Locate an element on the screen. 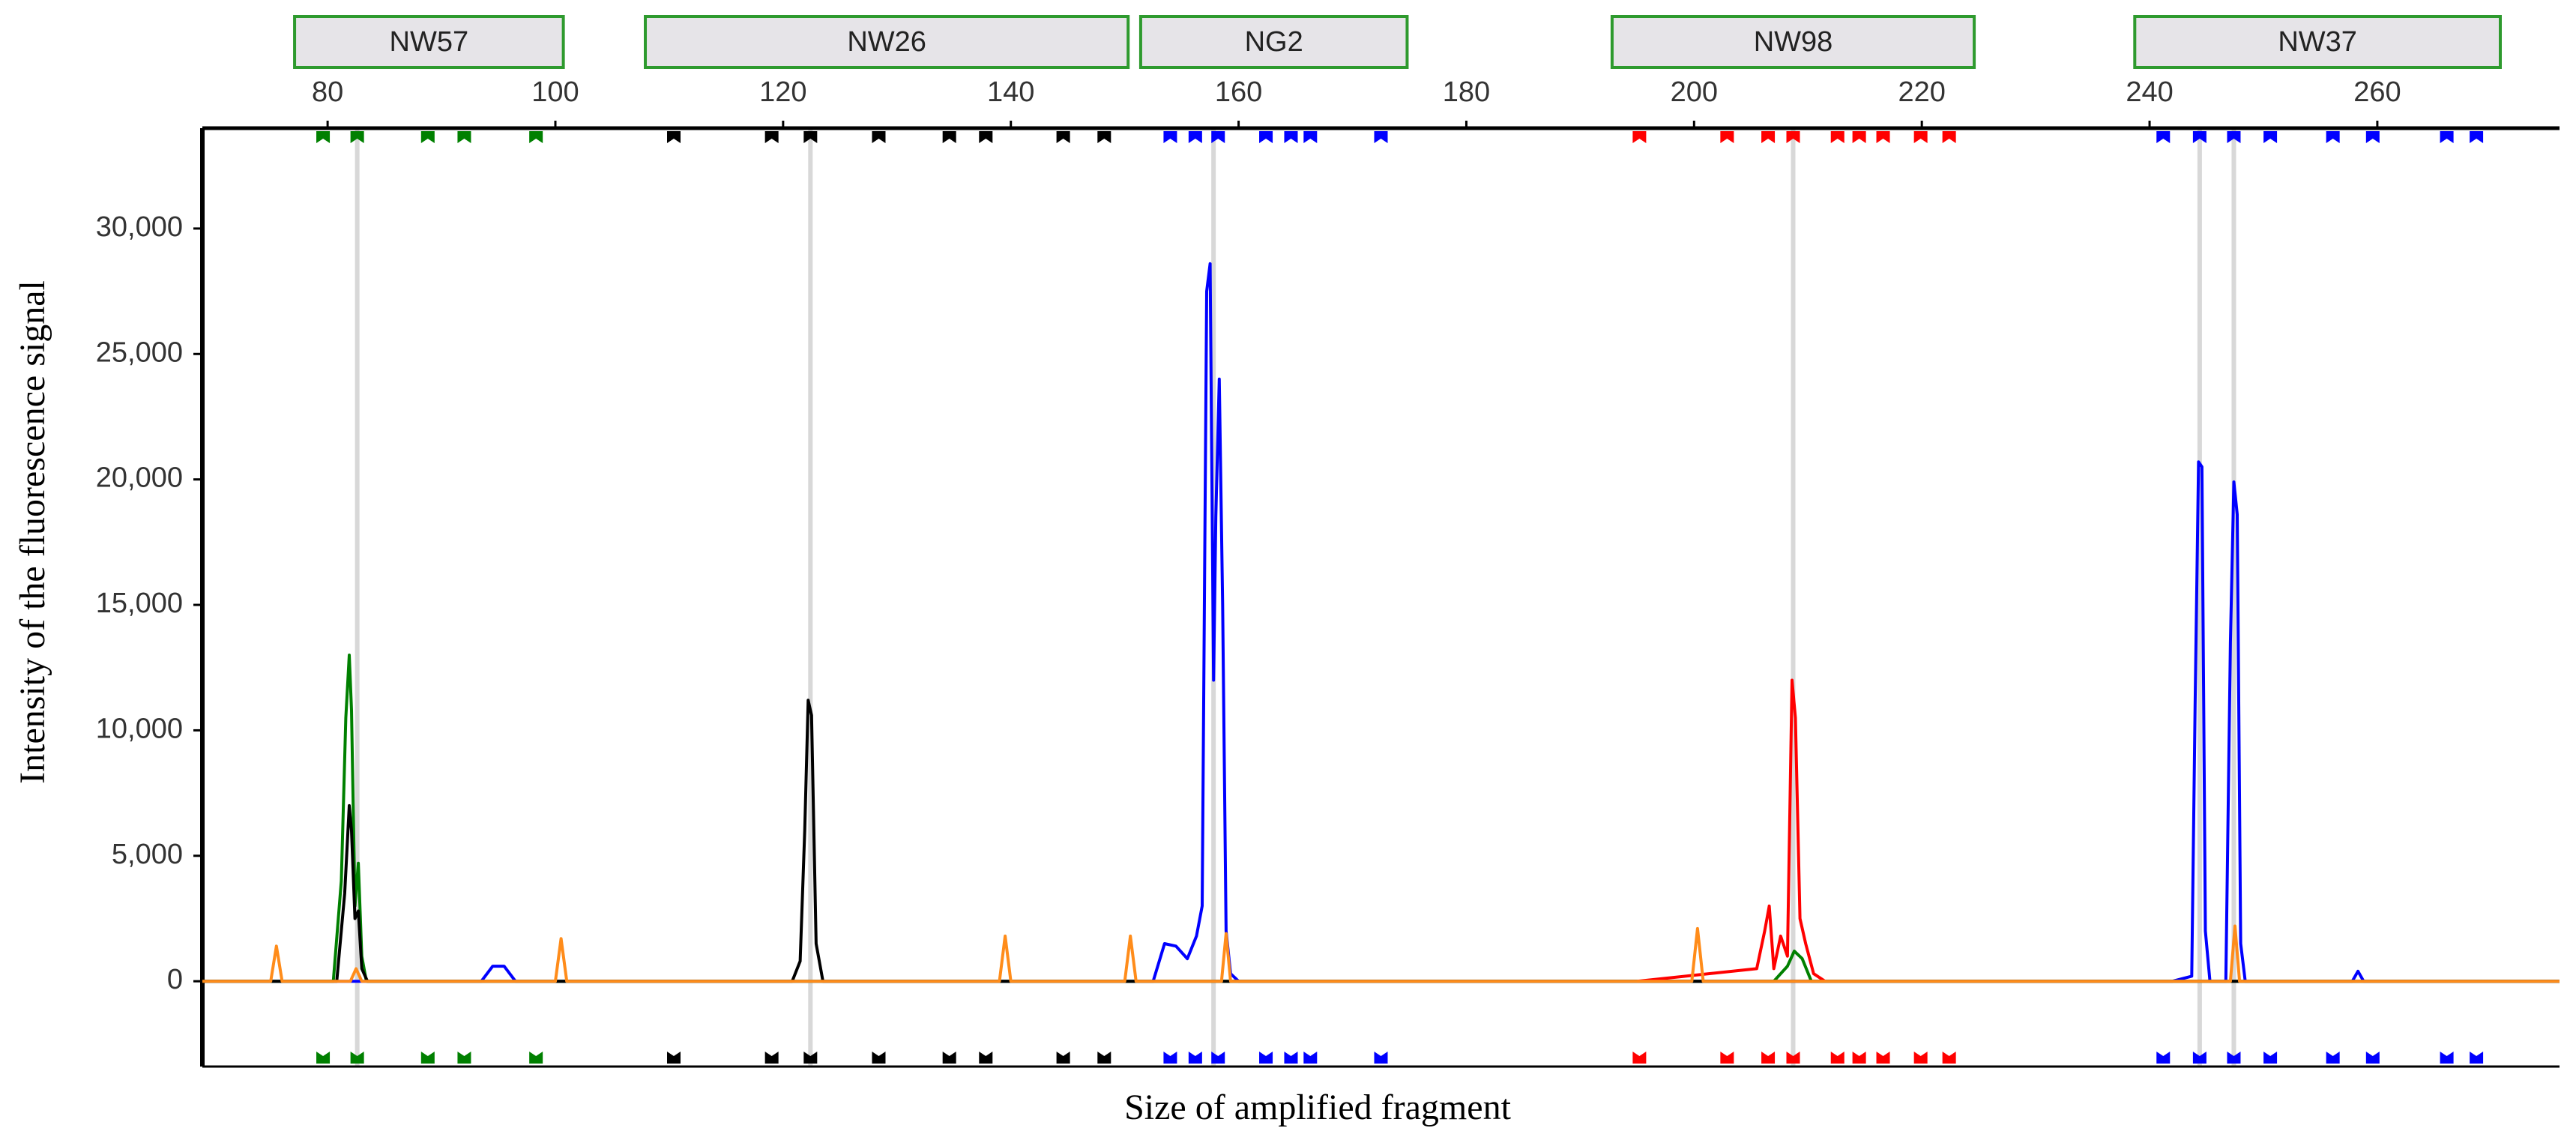  bin-label: NG2 is located at coordinates (1274, 42).